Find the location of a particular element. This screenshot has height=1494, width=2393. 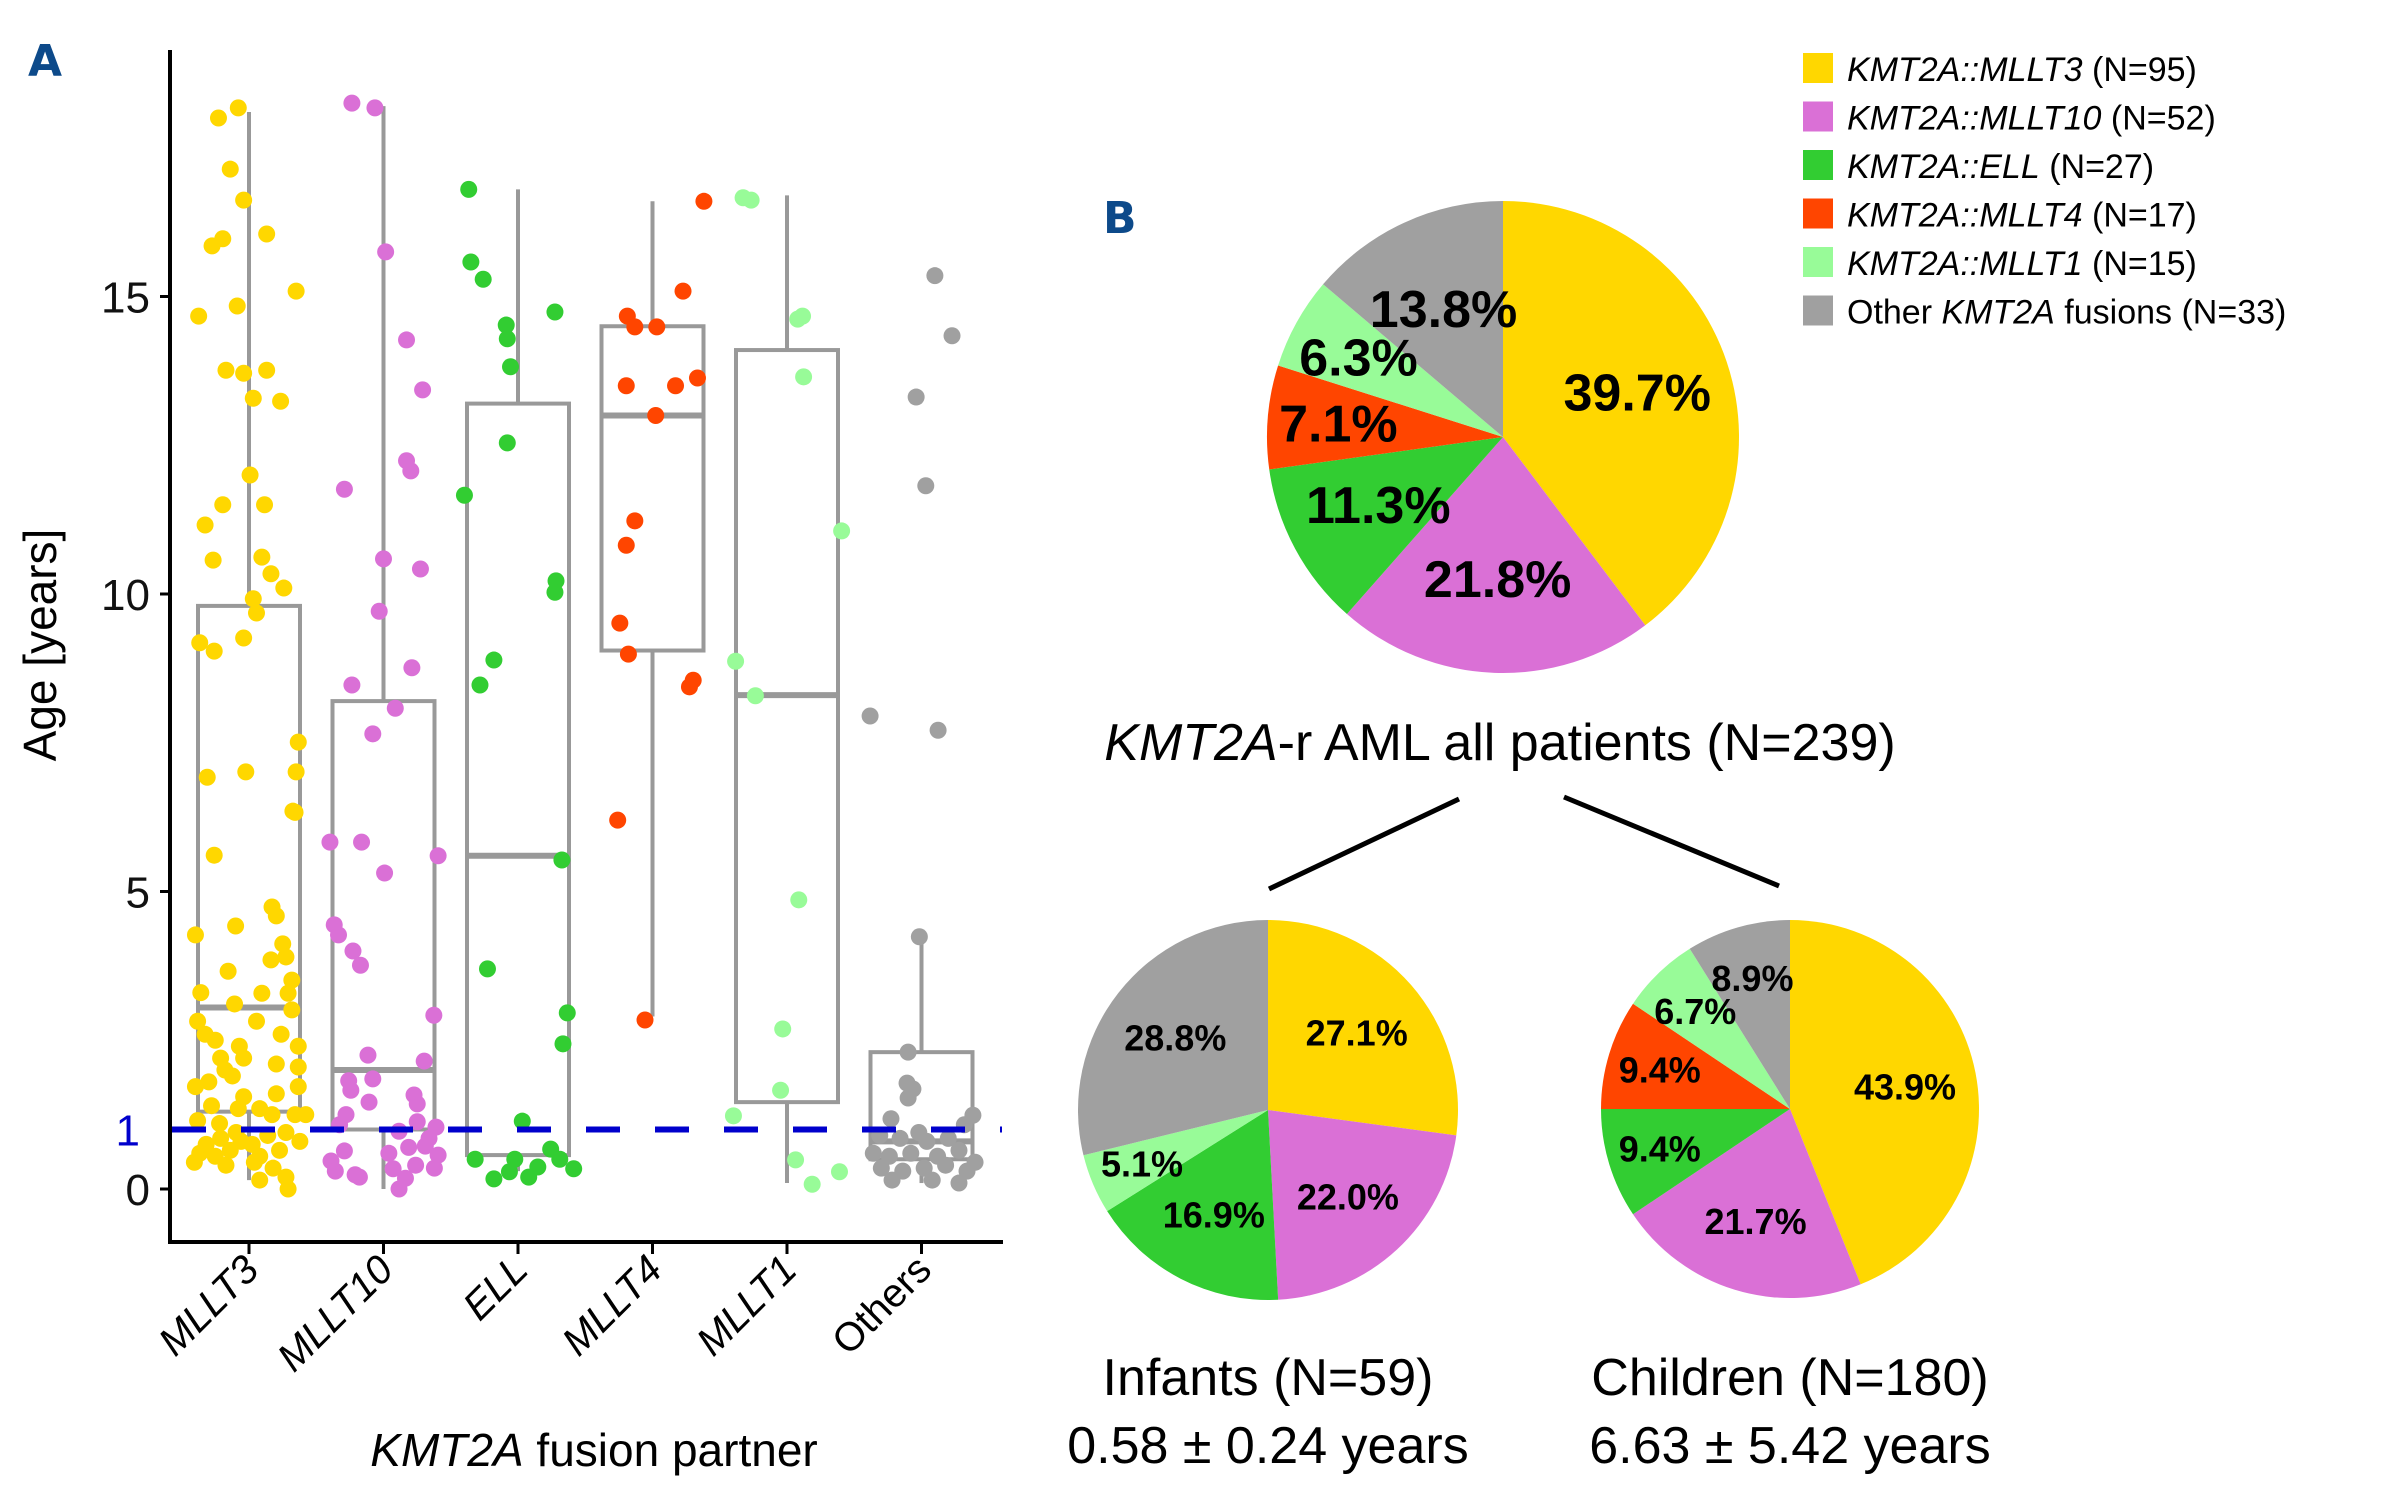

legend-swatch is located at coordinates (1818, 116).